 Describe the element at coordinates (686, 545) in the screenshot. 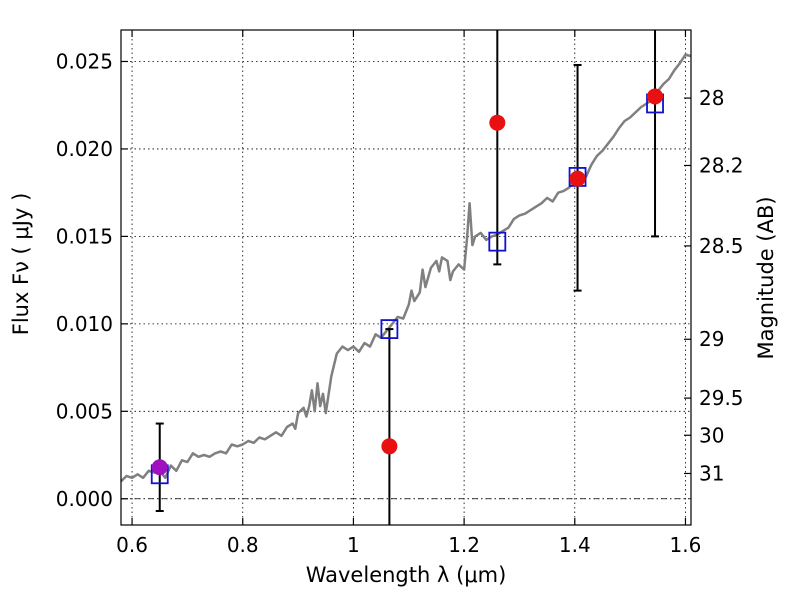

I see `x-tick-label: 1.6` at that location.